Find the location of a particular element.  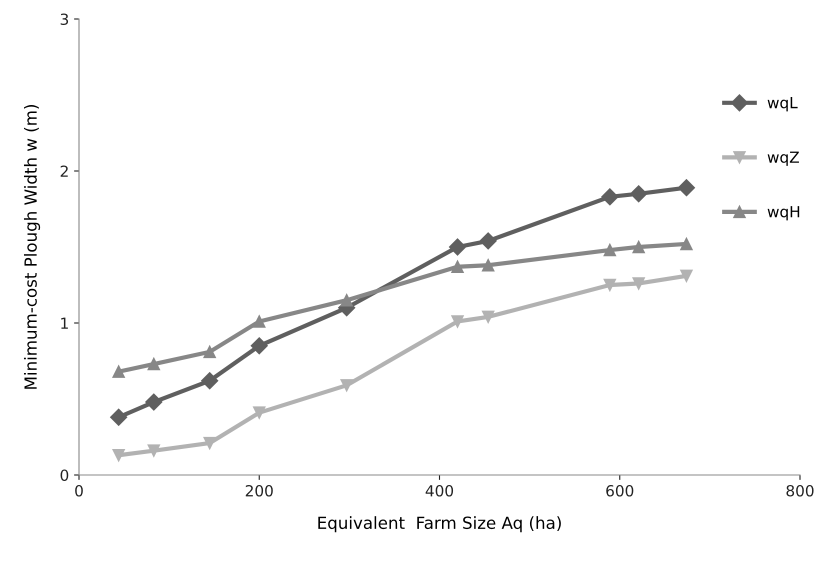

y-tick-label: 1 is located at coordinates (64, 323).